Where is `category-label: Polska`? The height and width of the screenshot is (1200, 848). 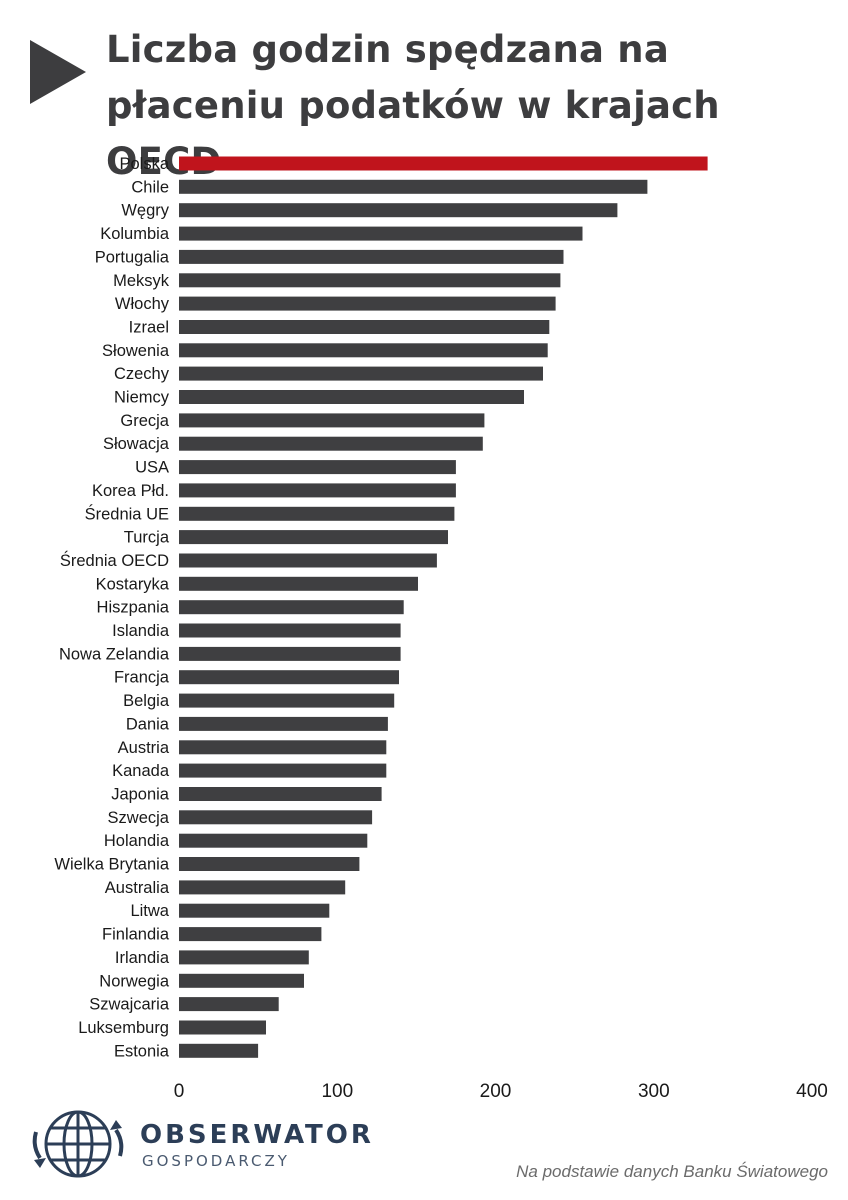
category-label: Polska is located at coordinates (144, 164).